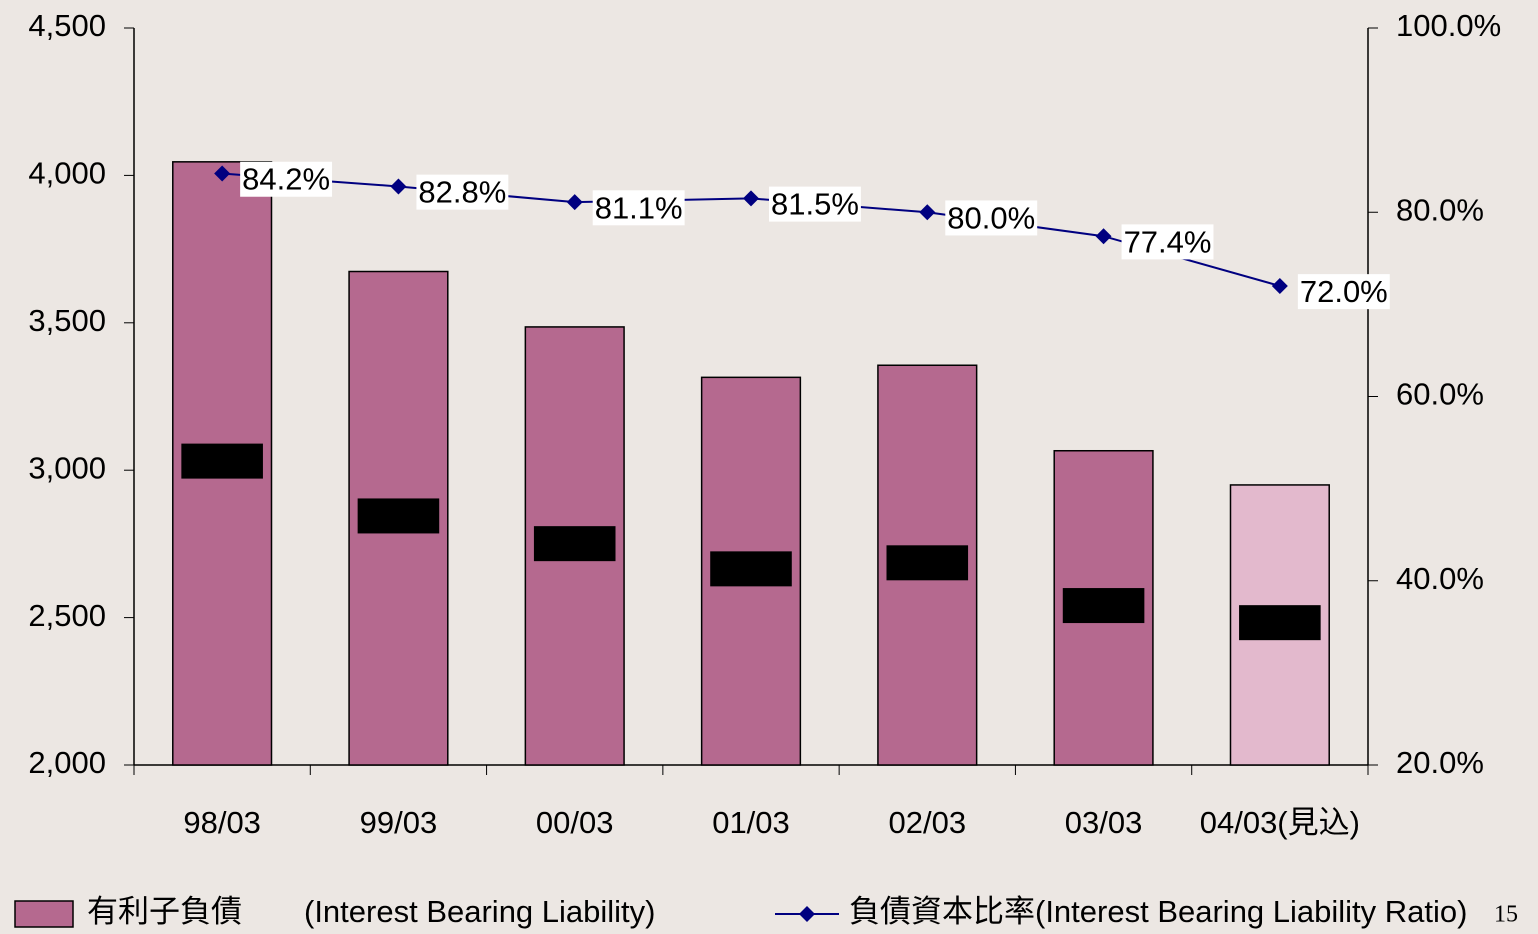 This screenshot has height=934, width=1538. I want to click on point-label: 84.2%, so click(286, 179).